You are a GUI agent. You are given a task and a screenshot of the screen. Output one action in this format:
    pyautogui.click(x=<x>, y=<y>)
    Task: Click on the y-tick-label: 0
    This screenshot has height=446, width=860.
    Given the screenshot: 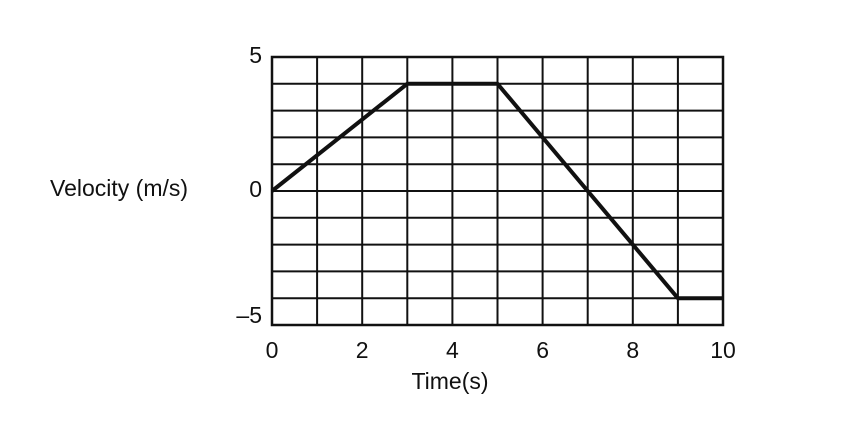 What is the action you would take?
    pyautogui.click(x=255, y=189)
    